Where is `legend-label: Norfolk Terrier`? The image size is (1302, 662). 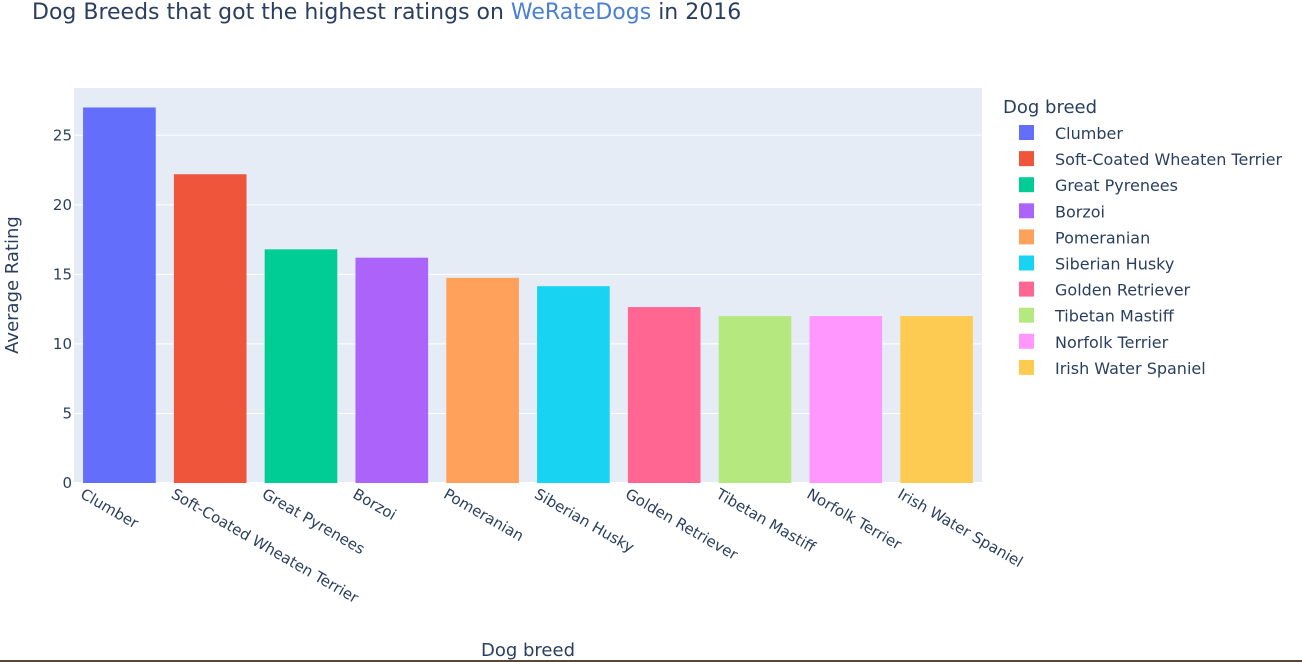
legend-label: Norfolk Terrier is located at coordinates (1112, 342).